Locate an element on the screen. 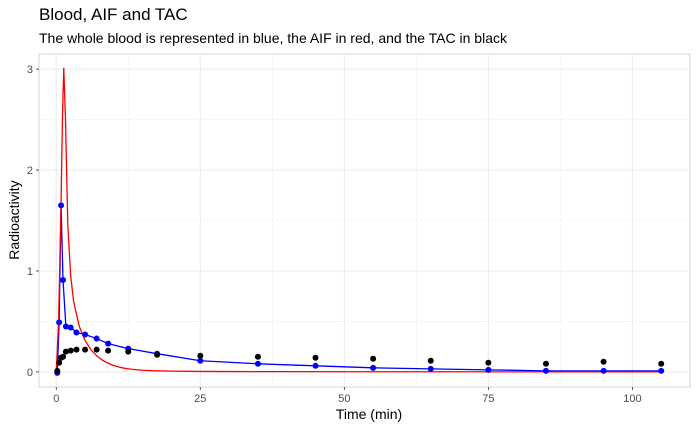 The image size is (700, 432). x-axis-label-text: Time (min) is located at coordinates (369, 414).